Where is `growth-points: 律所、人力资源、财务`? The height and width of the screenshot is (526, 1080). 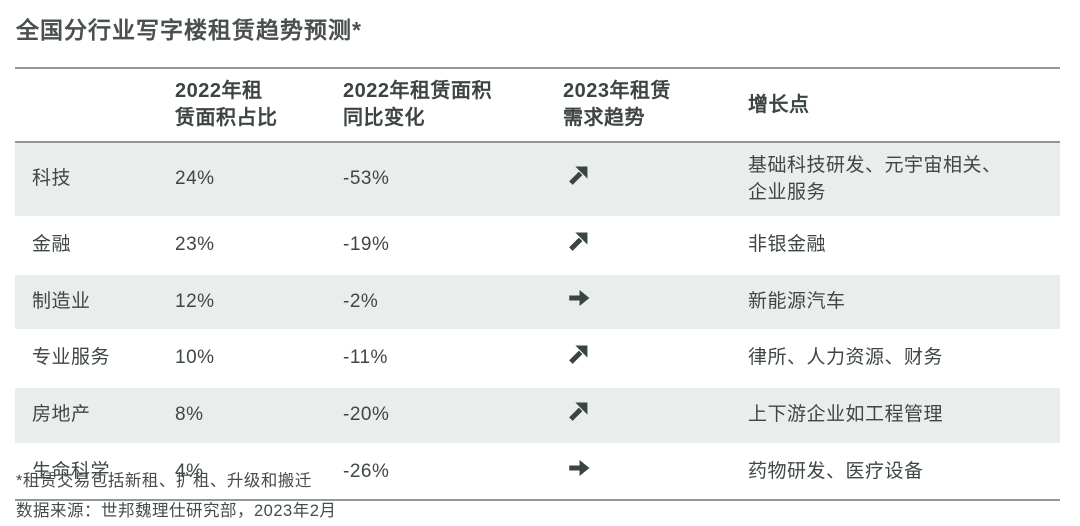
growth-points: 律所、人力资源、财务 is located at coordinates (846, 358).